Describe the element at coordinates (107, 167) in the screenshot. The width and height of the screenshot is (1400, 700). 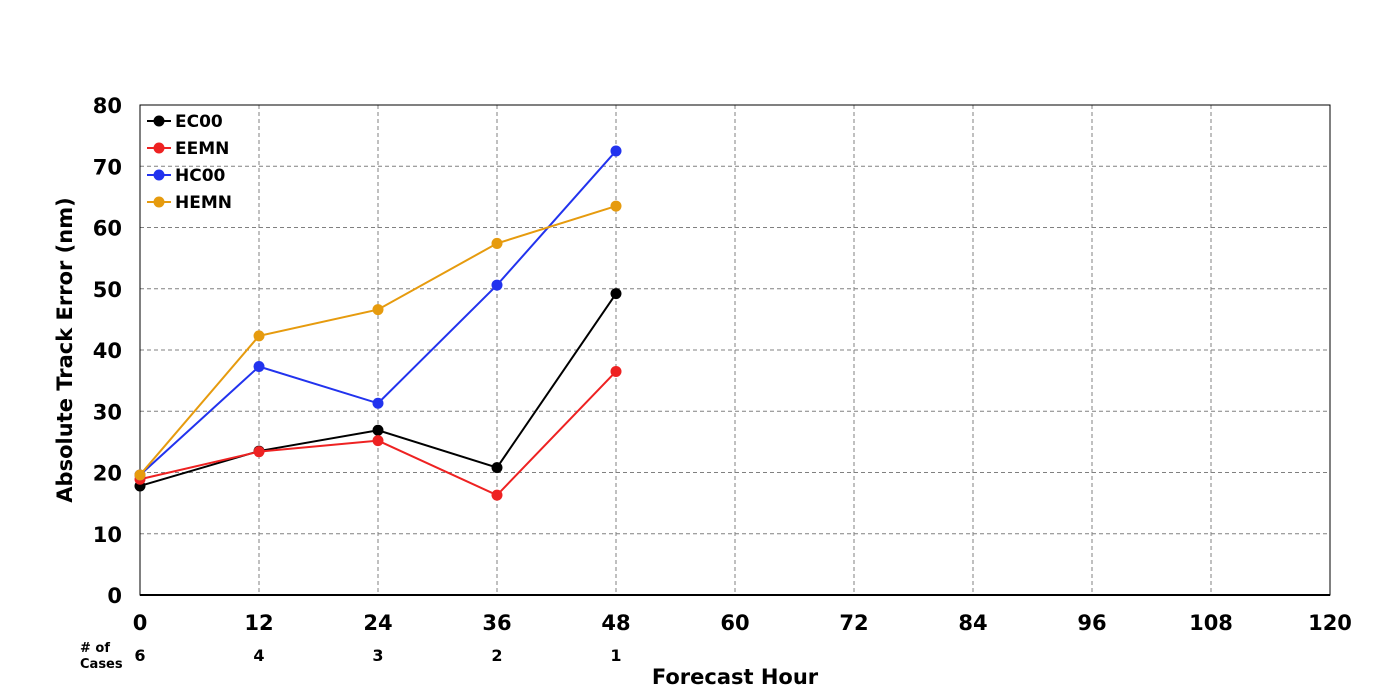
I see `y-tick-label: 70` at that location.